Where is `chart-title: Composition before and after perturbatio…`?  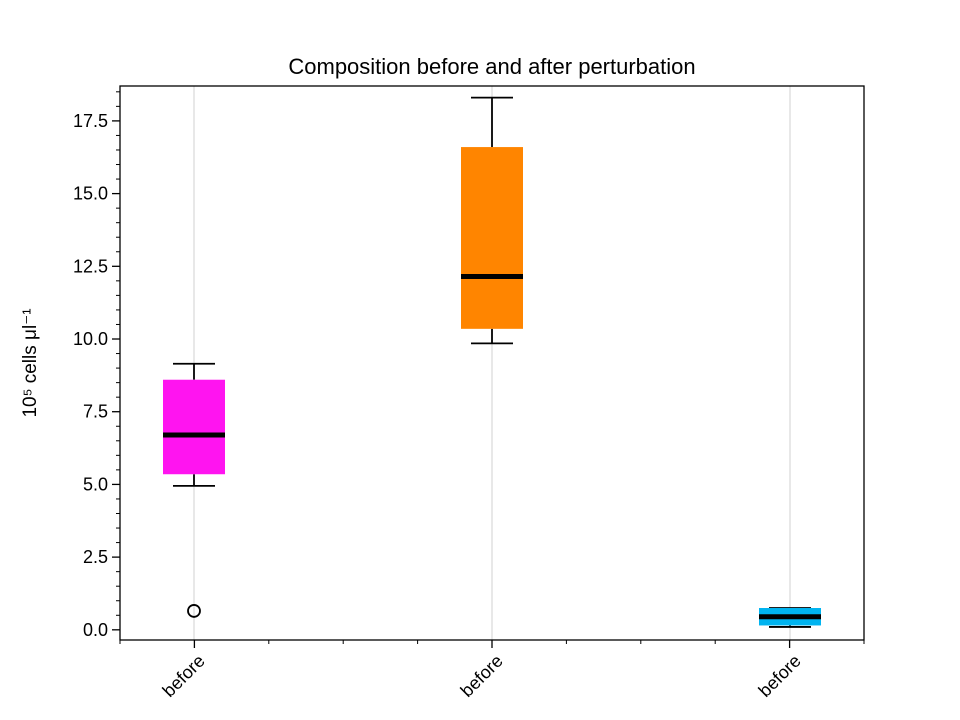 chart-title: Composition before and after perturbatio… is located at coordinates (491, 66).